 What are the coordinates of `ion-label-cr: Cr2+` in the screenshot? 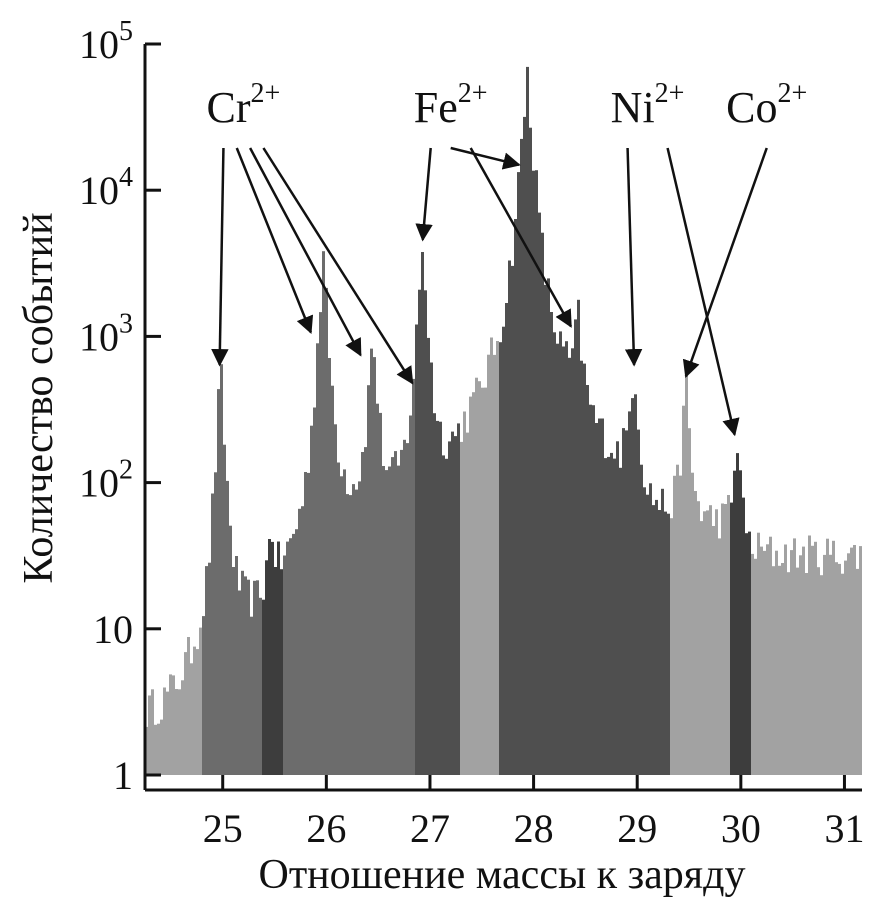 It's located at (244, 105).